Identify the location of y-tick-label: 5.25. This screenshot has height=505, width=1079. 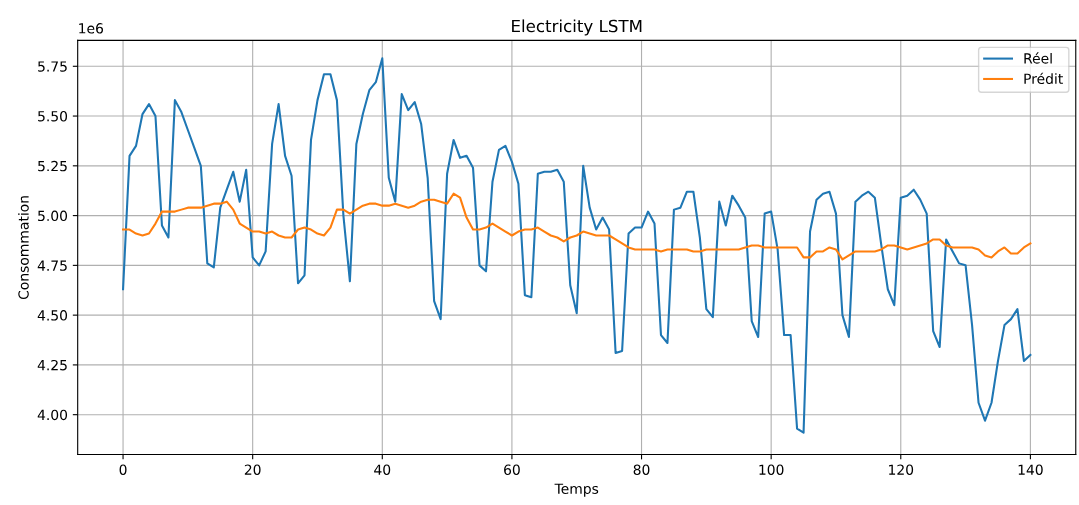
(52, 166).